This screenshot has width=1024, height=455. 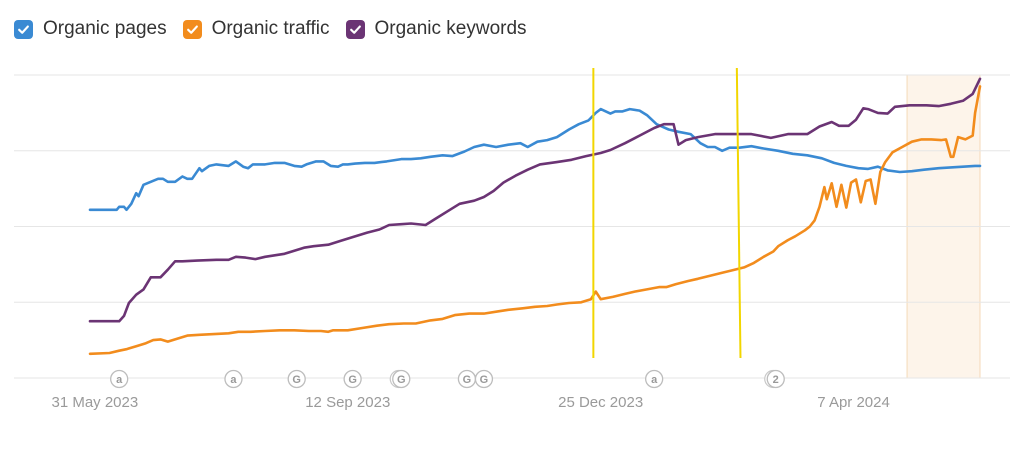 I want to click on x-tick-label: 31 May 2023, so click(x=94, y=402).